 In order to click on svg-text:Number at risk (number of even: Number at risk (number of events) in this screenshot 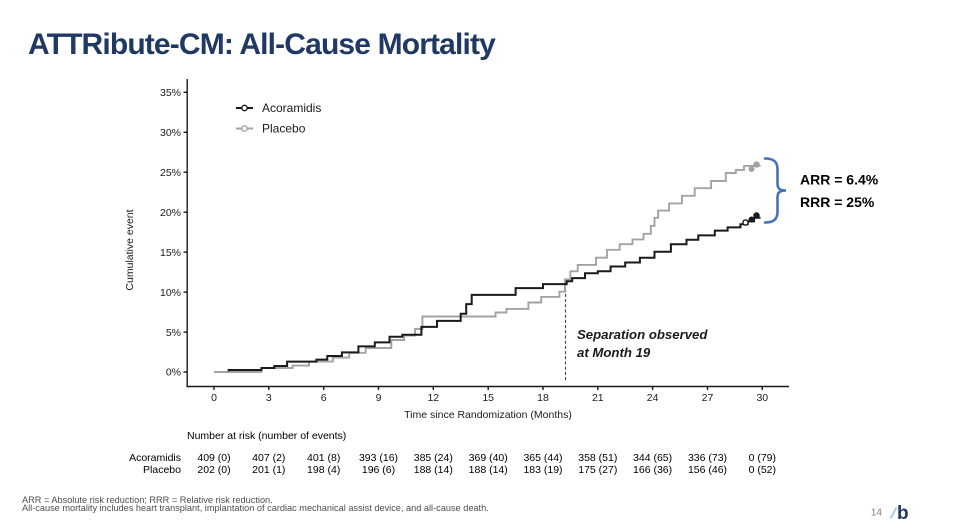, I will do `click(266, 436)`.